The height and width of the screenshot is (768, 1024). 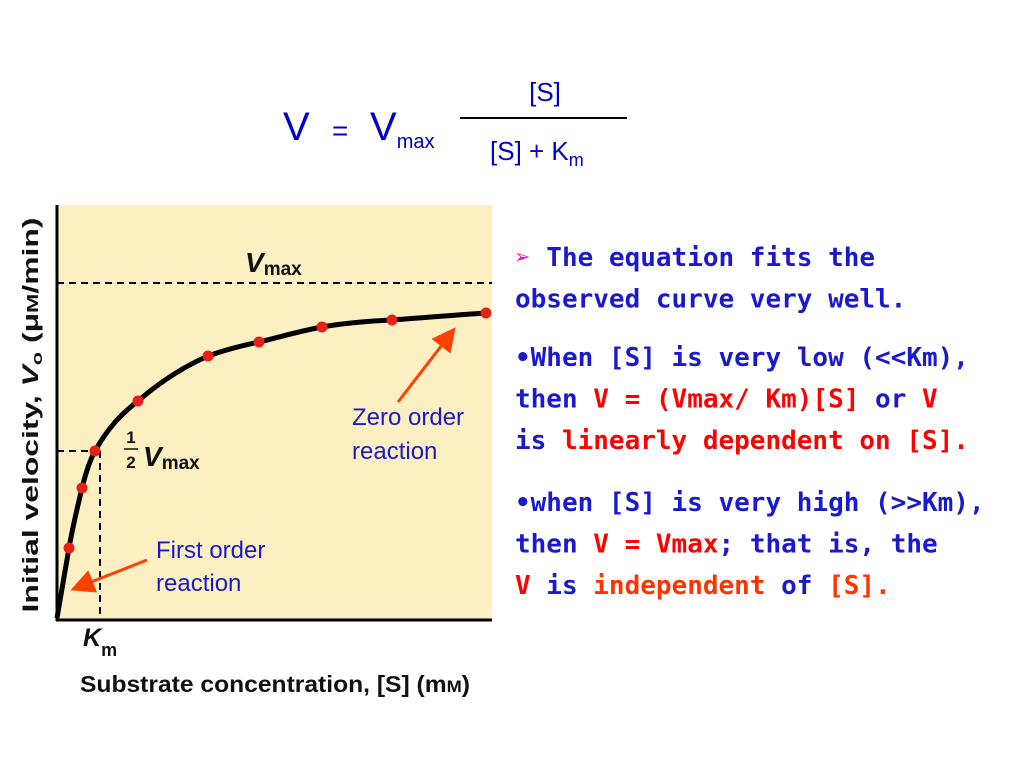 I want to click on y-label-part: V, so click(x=30, y=374).